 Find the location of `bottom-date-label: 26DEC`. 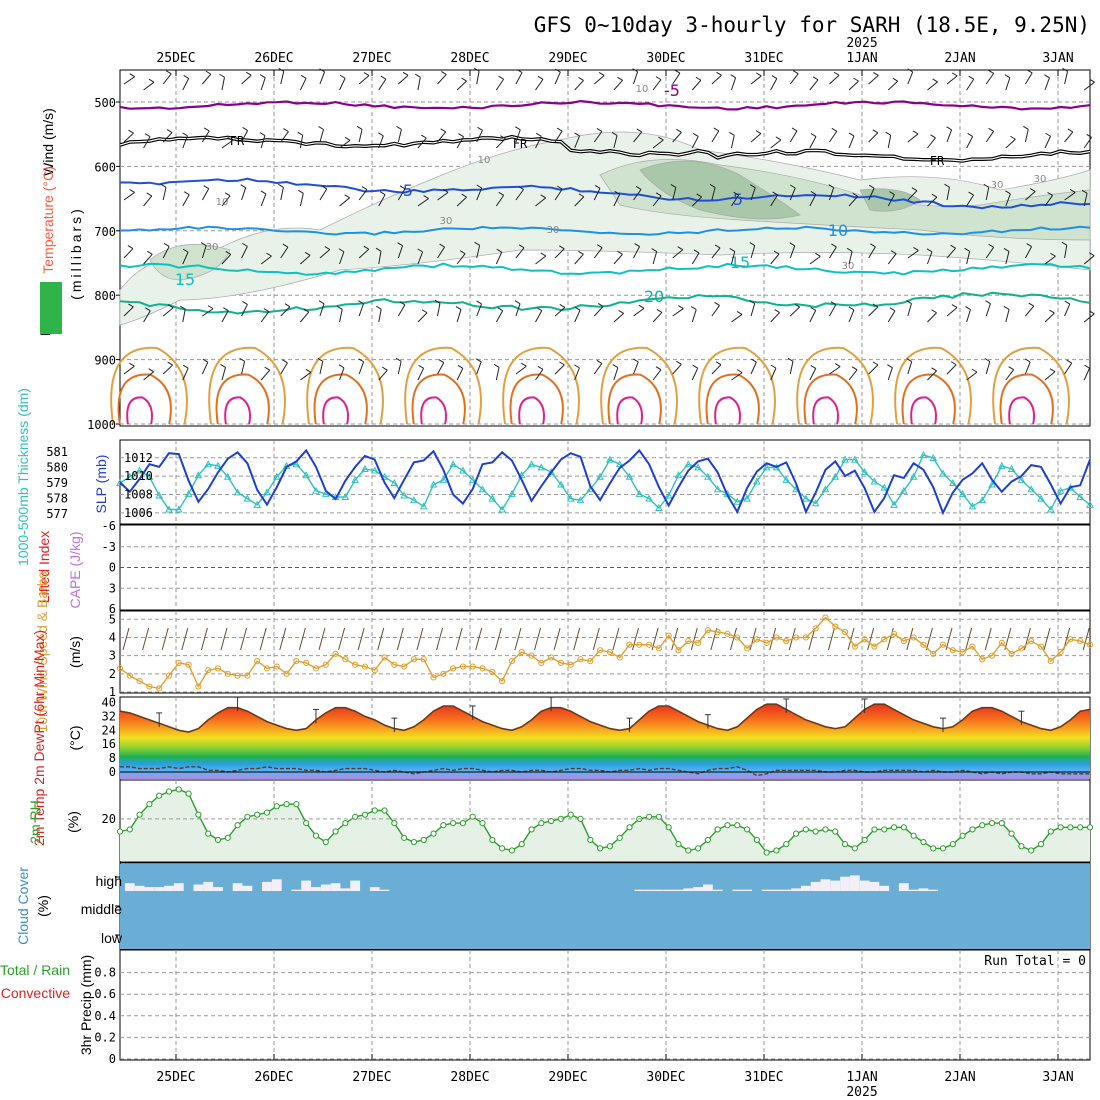

bottom-date-label: 26DEC is located at coordinates (273, 1077).